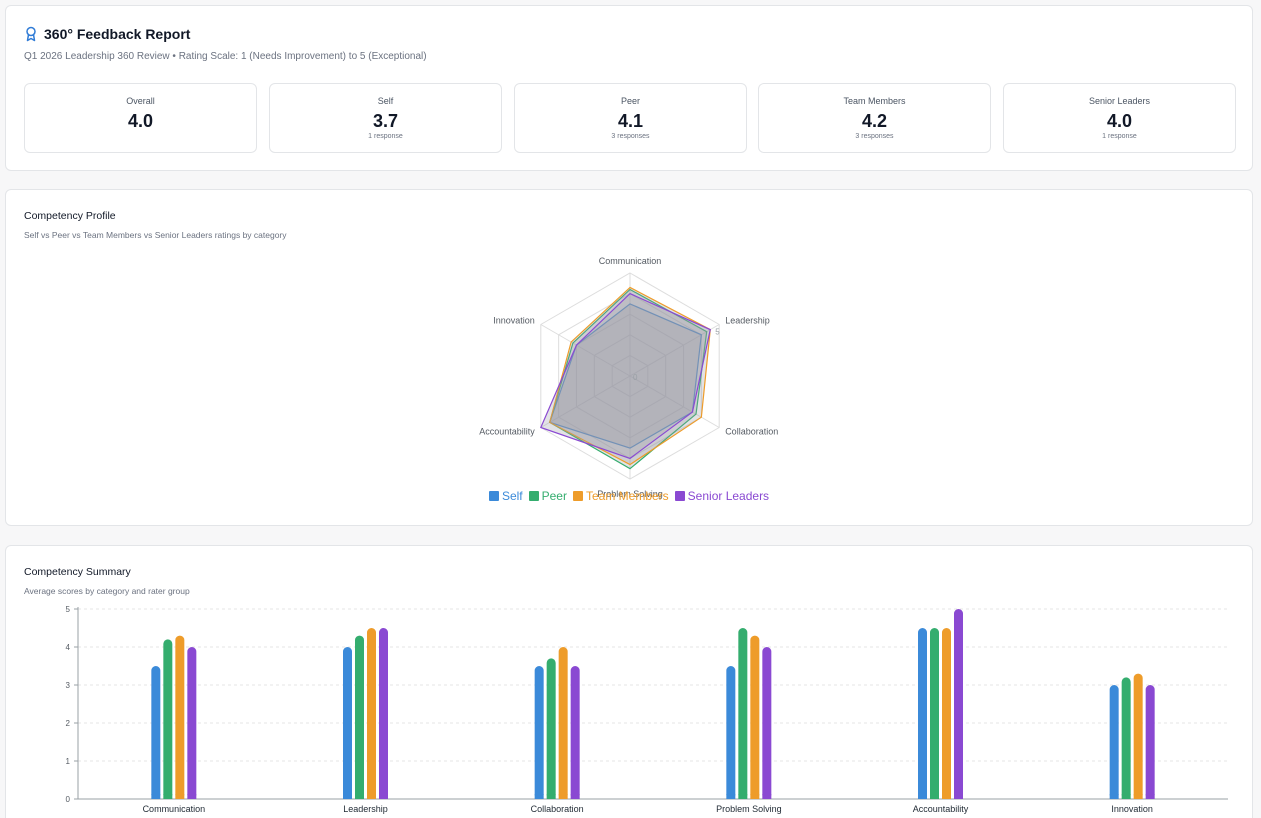 The height and width of the screenshot is (818, 1261). Describe the element at coordinates (874, 118) in the screenshot. I see `stat-card-team-members: Team Members 4.2 3 responses` at that location.